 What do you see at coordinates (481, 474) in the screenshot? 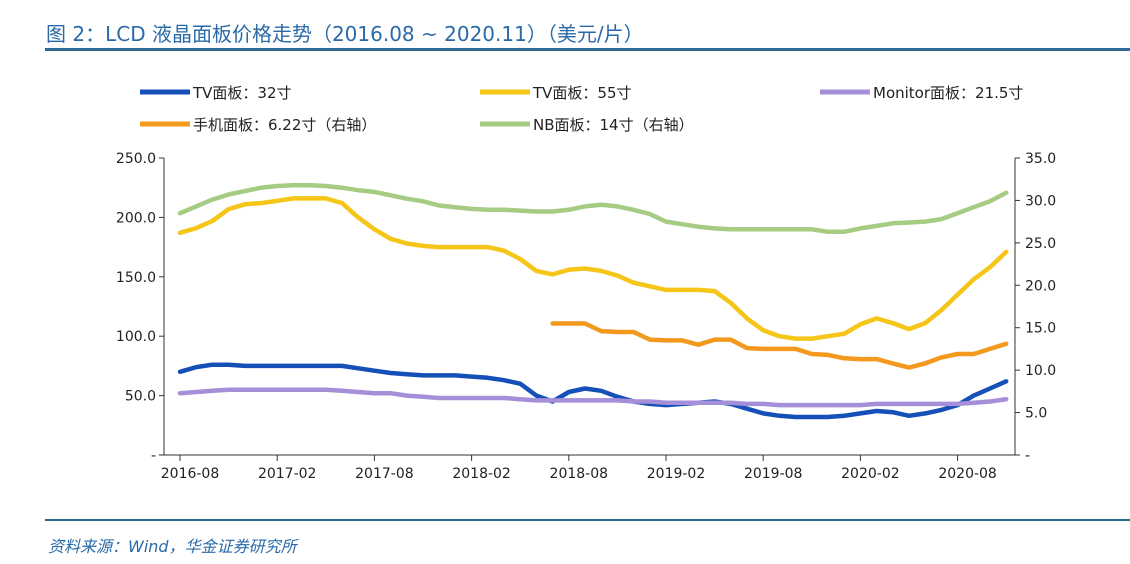
I see `x-axis-tick-label: 2018-02` at bounding box center [481, 474].